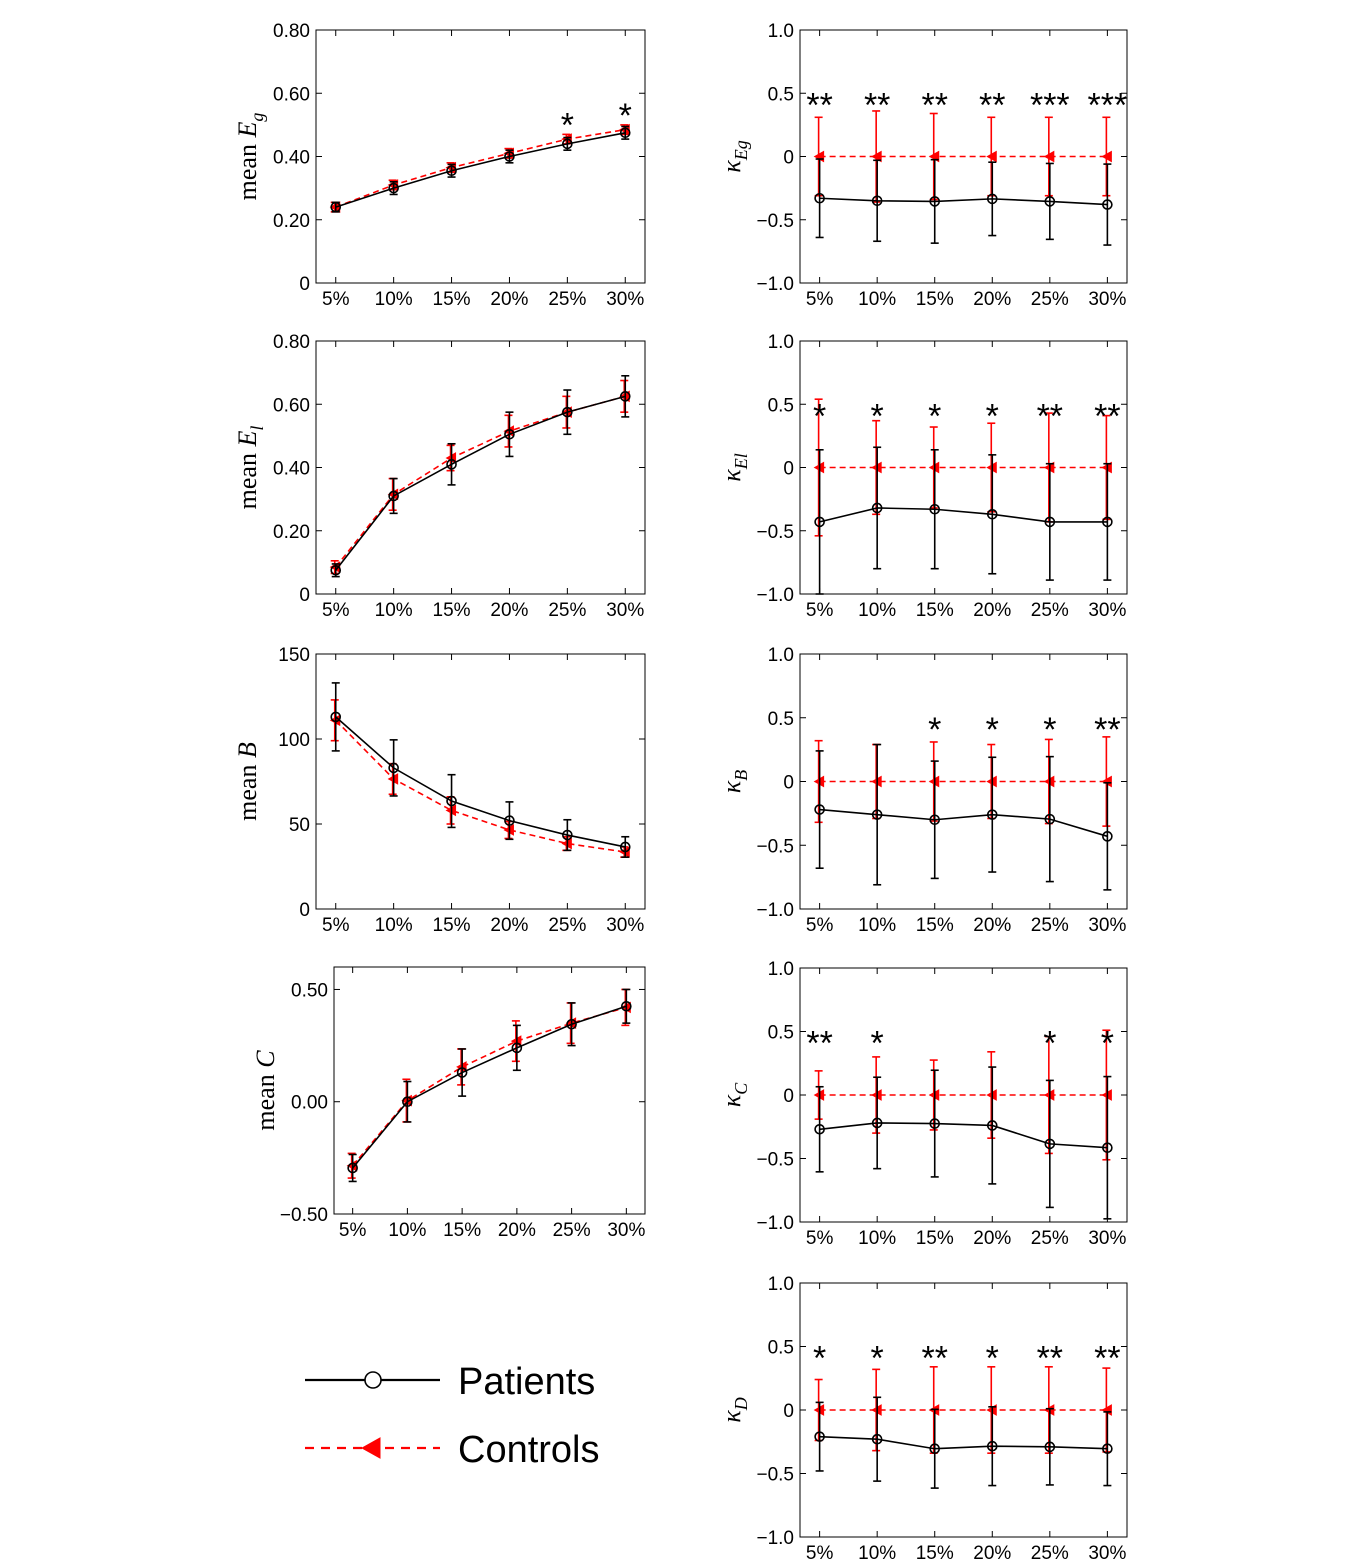  What do you see at coordinates (291, 532) in the screenshot?
I see `y-tick-label: 0.20` at bounding box center [291, 532].